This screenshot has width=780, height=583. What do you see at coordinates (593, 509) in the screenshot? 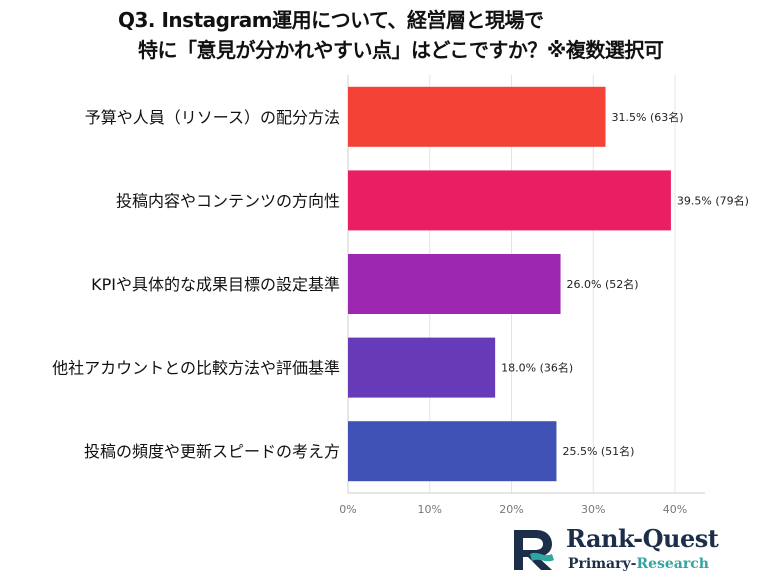
I see `x-tick-label: 30%` at bounding box center [593, 509].